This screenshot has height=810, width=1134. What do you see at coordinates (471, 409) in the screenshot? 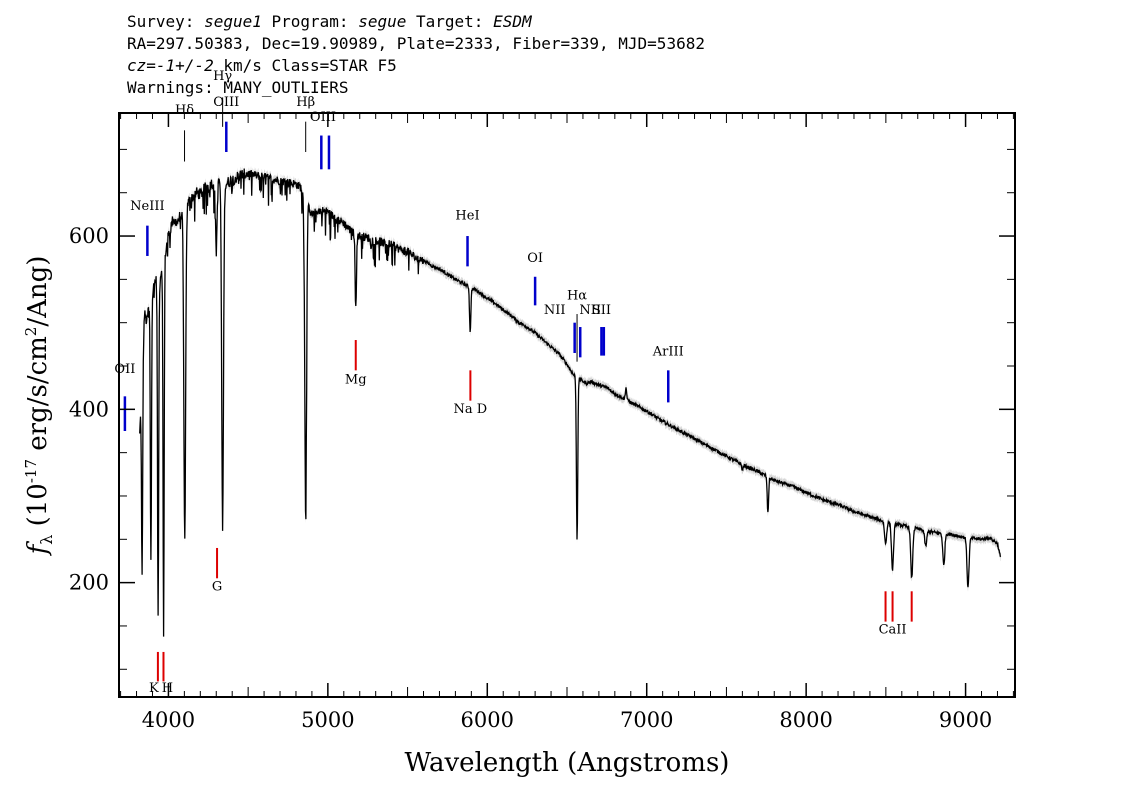
I see `absorption-line-label: Na D` at bounding box center [471, 409].